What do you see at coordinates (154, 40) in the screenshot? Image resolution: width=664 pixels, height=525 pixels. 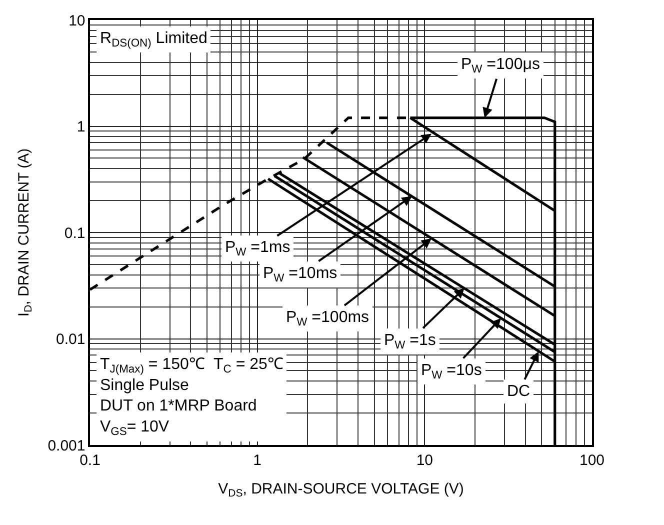 I see `annotation: R$_{DS(ON)}$ Limited` at bounding box center [154, 40].